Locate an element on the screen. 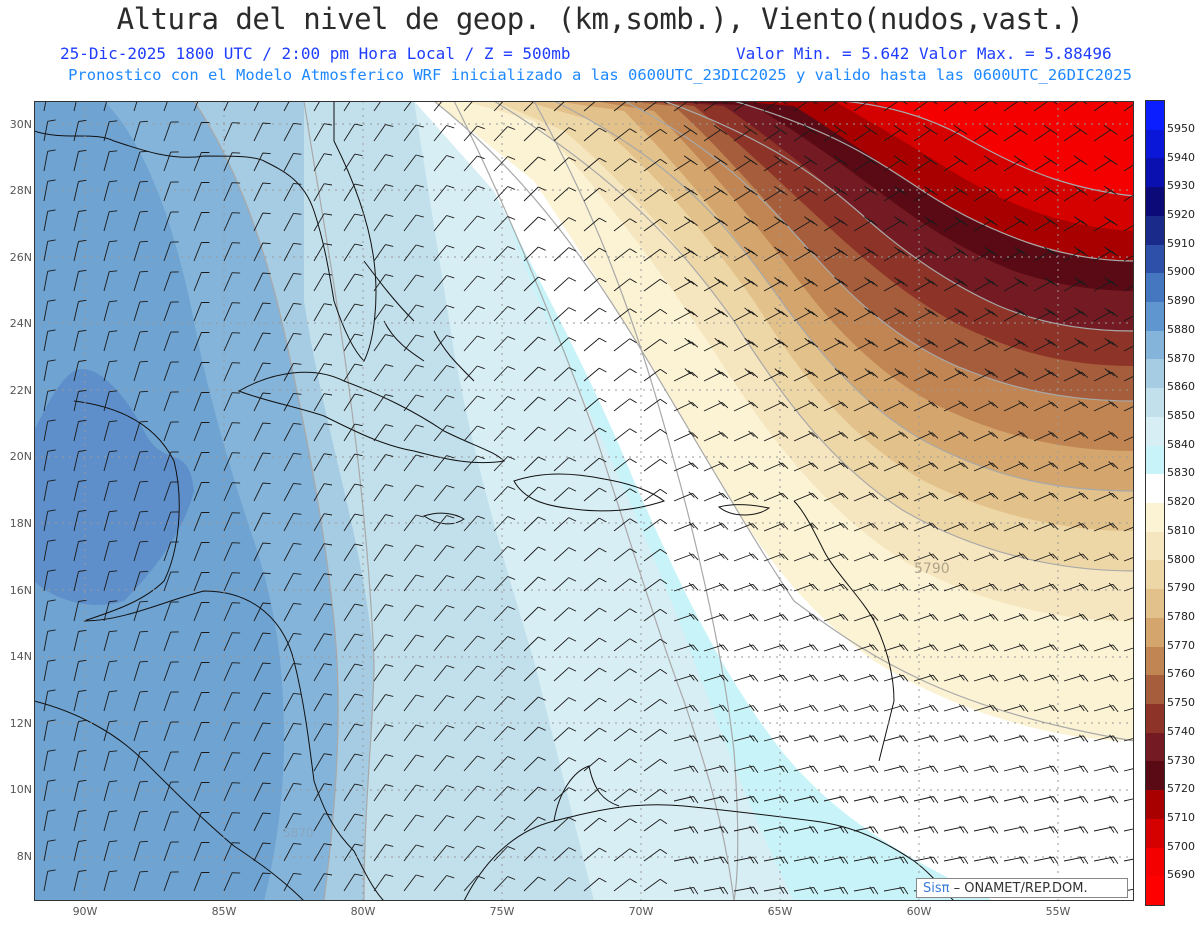 This screenshot has height=927, width=1200. colorbar-label: 5710 is located at coordinates (1181, 817).